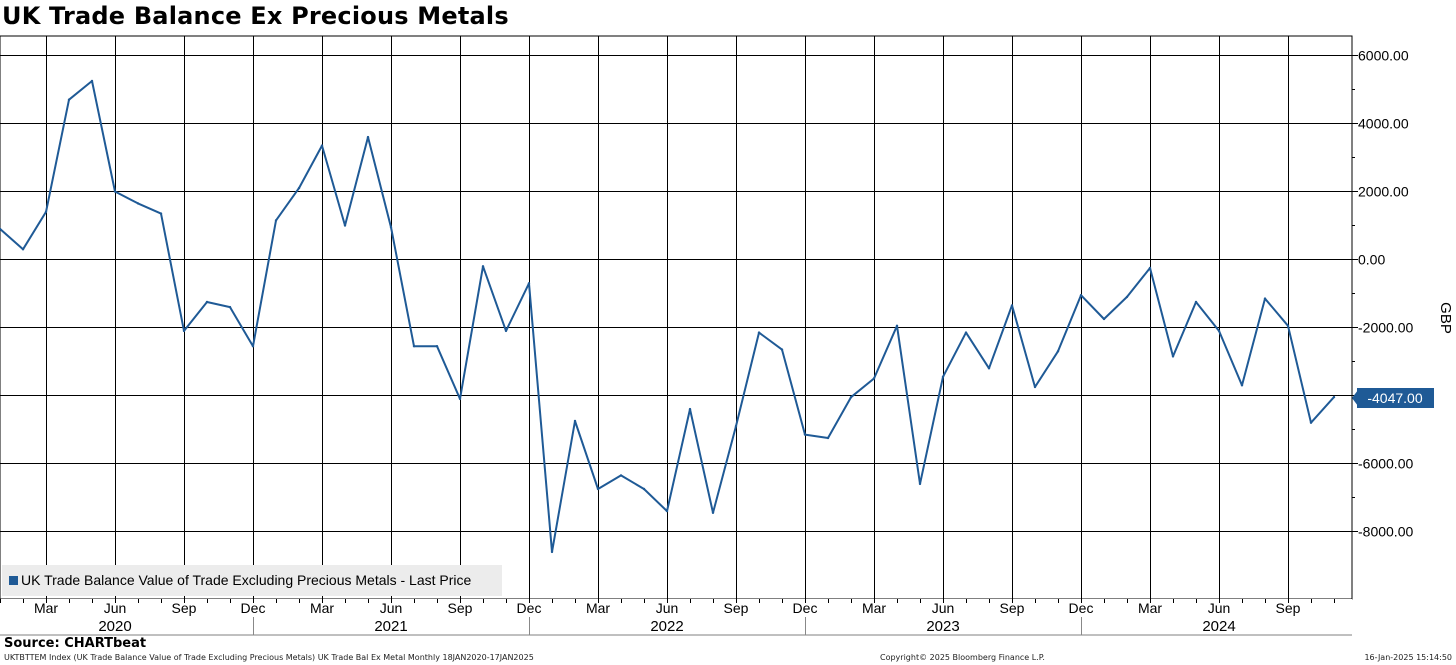  I want to click on y-tick-label-3: 0.00, so click(1371, 260).